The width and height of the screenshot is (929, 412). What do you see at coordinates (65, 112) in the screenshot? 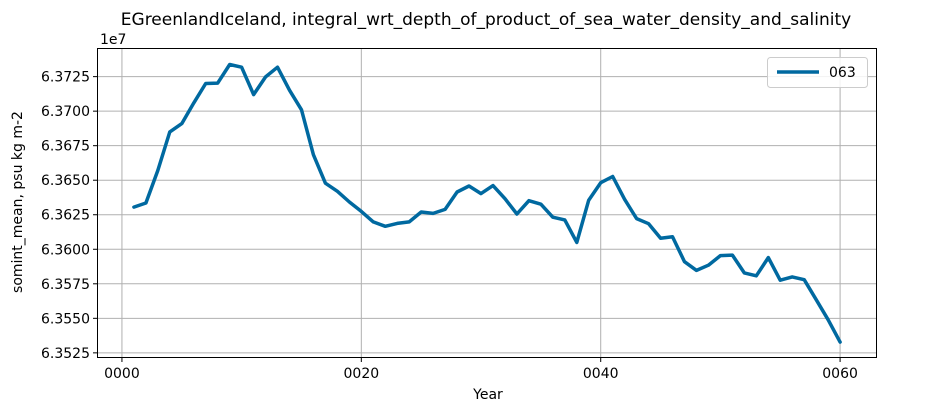
I see `y-tick-label: 6.3700` at bounding box center [65, 112].